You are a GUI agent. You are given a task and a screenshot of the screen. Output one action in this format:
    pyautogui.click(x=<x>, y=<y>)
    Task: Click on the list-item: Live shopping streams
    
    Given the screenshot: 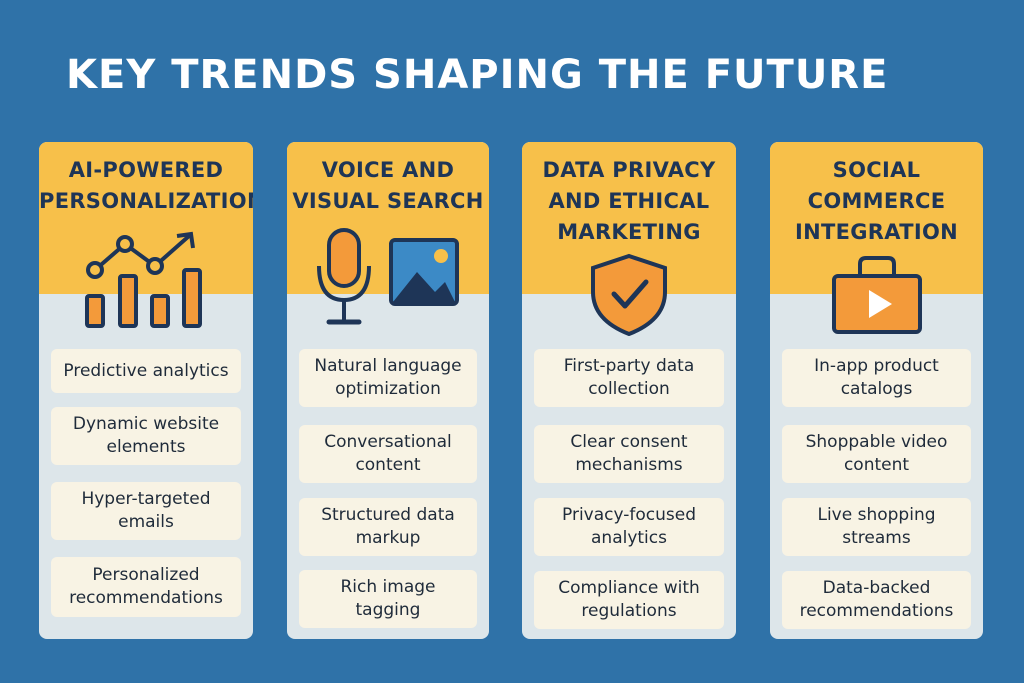 What is the action you would take?
    pyautogui.click(x=876, y=527)
    